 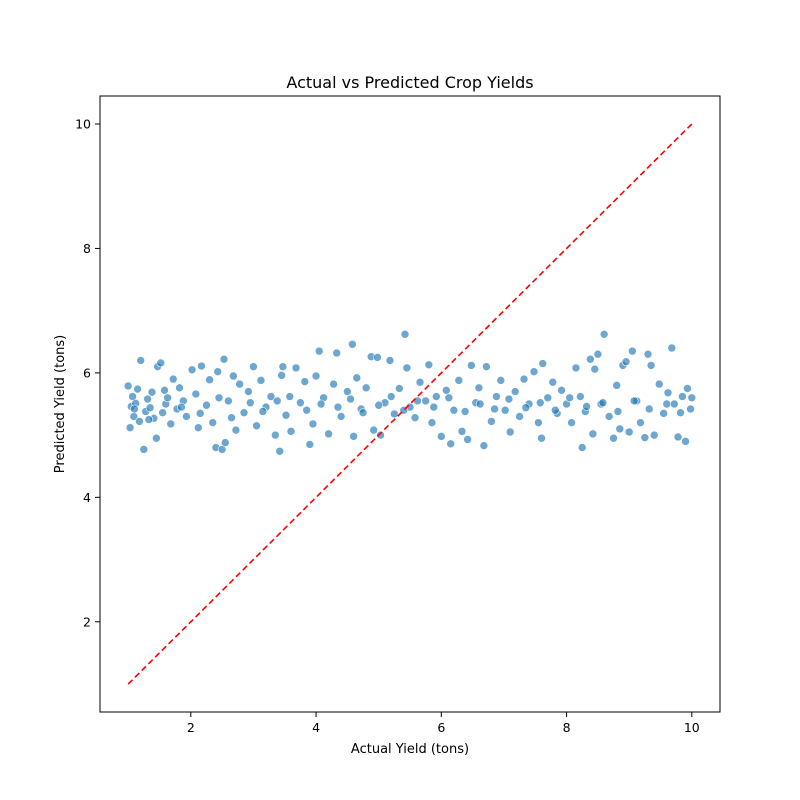 What do you see at coordinates (87, 497) in the screenshot?
I see `y-tick-label: 4` at bounding box center [87, 497].